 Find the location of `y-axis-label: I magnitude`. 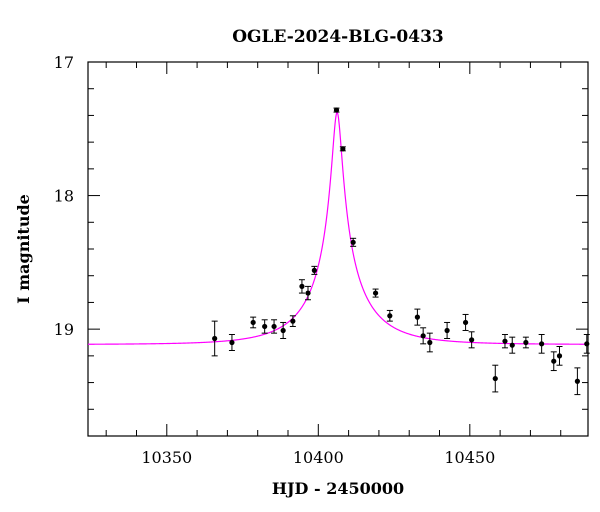

y-axis-label: I magnitude is located at coordinates (23, 249).